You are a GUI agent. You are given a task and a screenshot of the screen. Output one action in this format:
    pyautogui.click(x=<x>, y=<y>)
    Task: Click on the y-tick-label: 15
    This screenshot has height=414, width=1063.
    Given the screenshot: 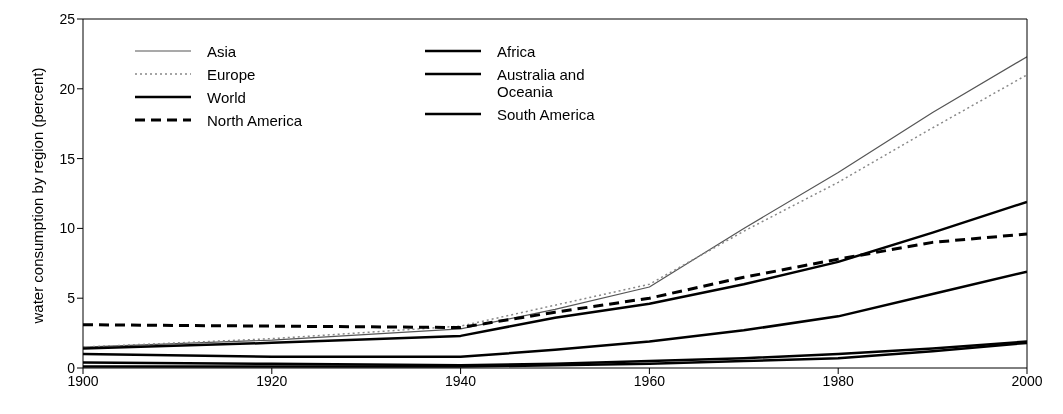 What is the action you would take?
    pyautogui.click(x=67, y=158)
    